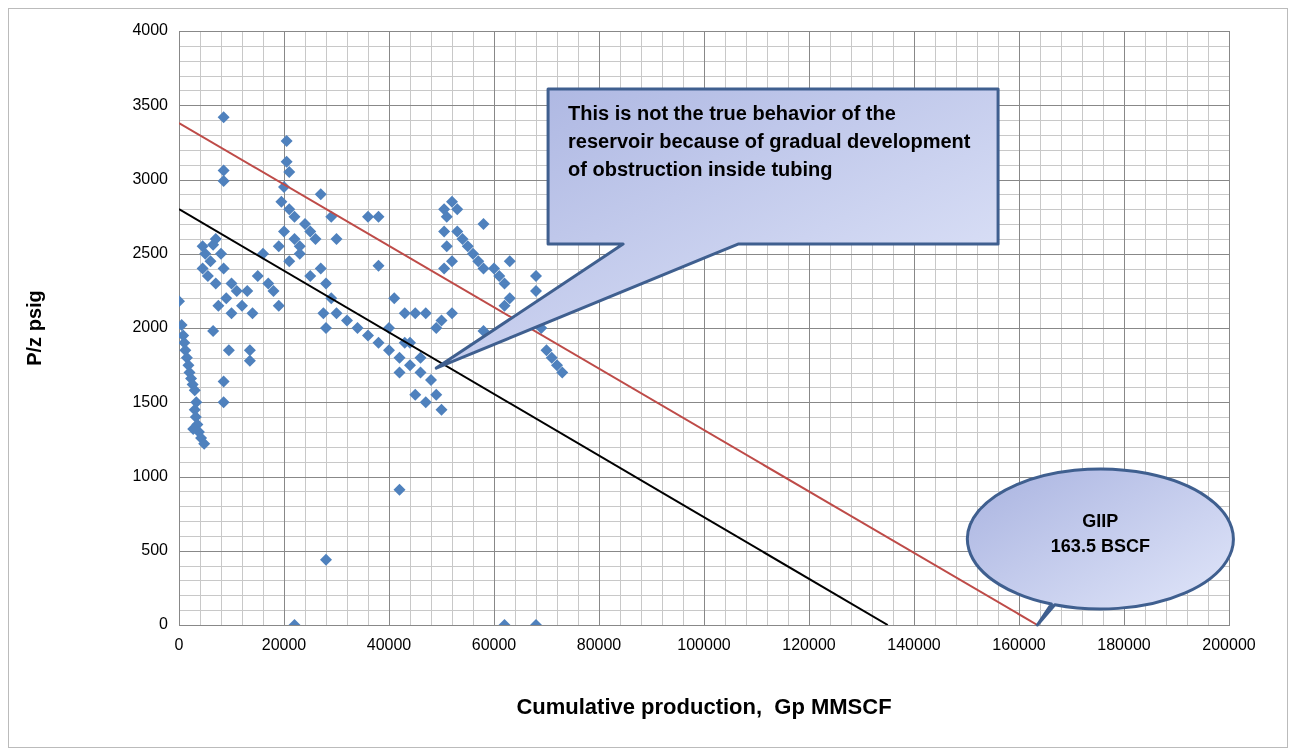  I want to click on y-tick-label: 2000, so click(150, 327).